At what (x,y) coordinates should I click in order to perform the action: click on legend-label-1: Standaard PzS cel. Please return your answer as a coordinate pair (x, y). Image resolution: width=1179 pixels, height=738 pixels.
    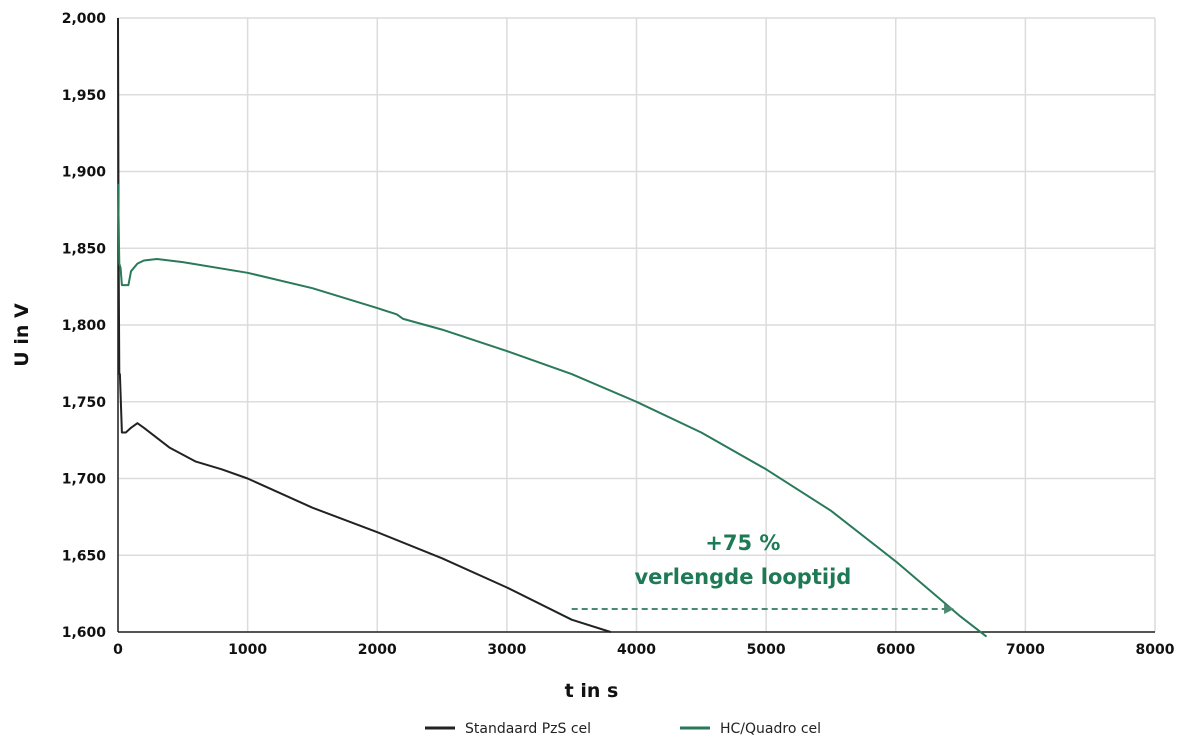
    Looking at the image, I should click on (528, 729).